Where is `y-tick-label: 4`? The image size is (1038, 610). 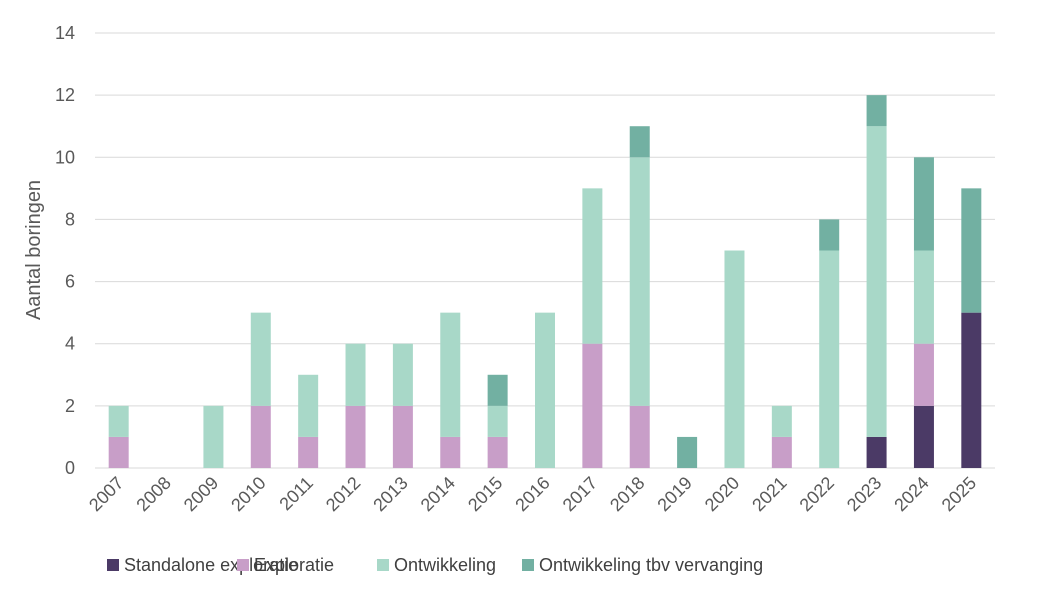
y-tick-label: 4 is located at coordinates (70, 344).